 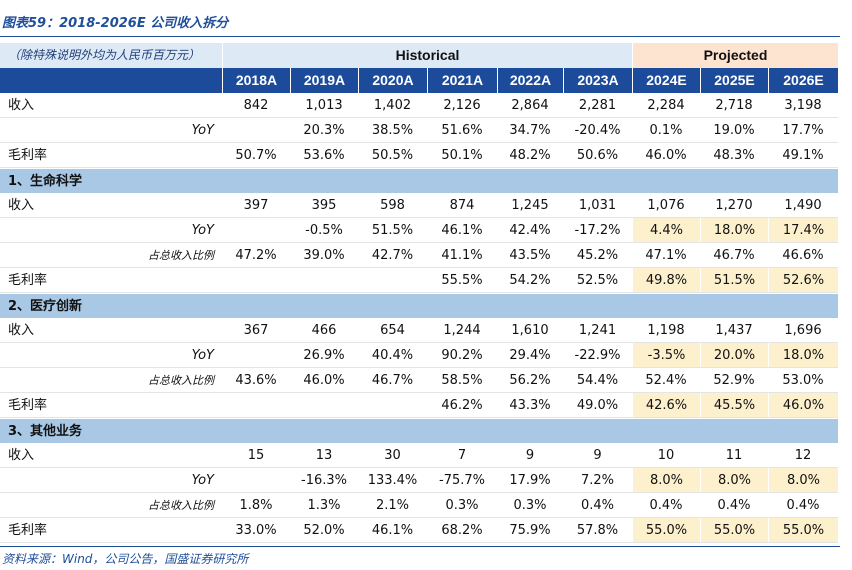 I want to click on cell: 50.6%, so click(x=597, y=155).